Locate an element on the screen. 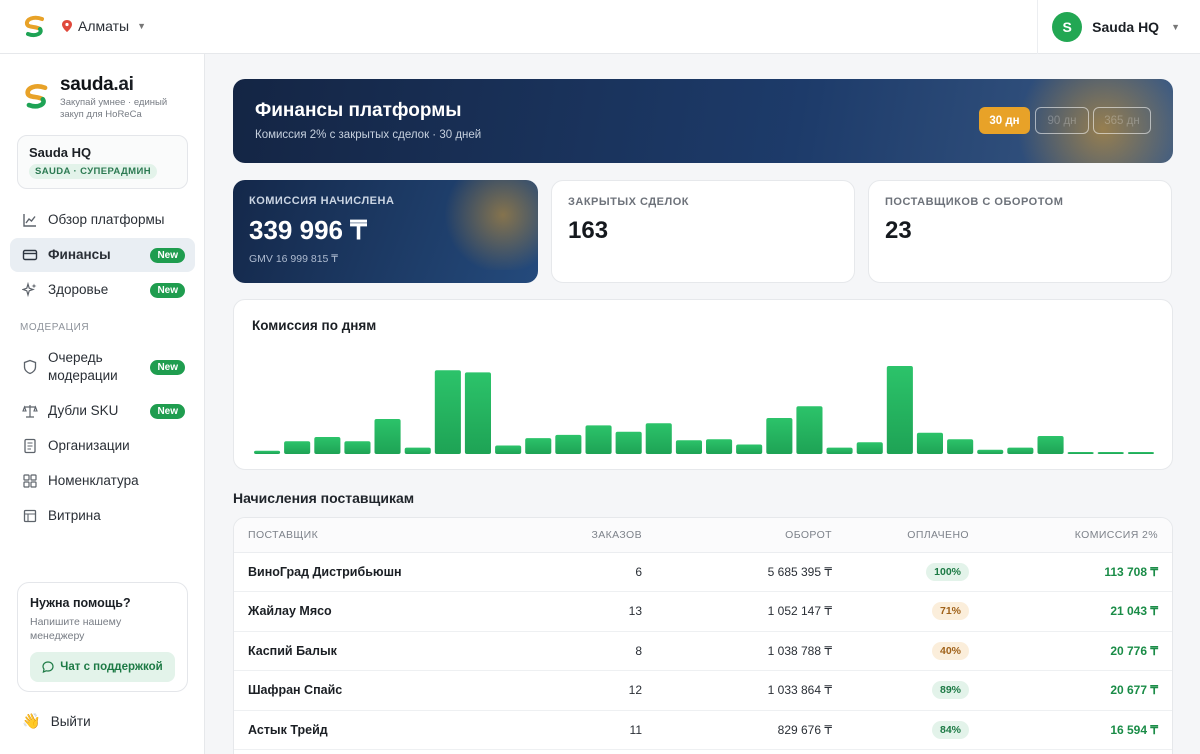 This screenshot has height=754, width=1200. paid-cell: 40% is located at coordinates (900, 651).